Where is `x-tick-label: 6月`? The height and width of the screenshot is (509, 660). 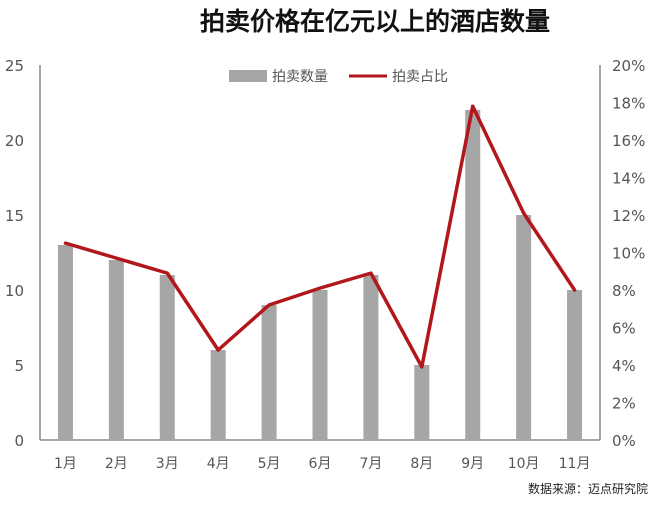
x-tick-label: 6月 is located at coordinates (320, 464).